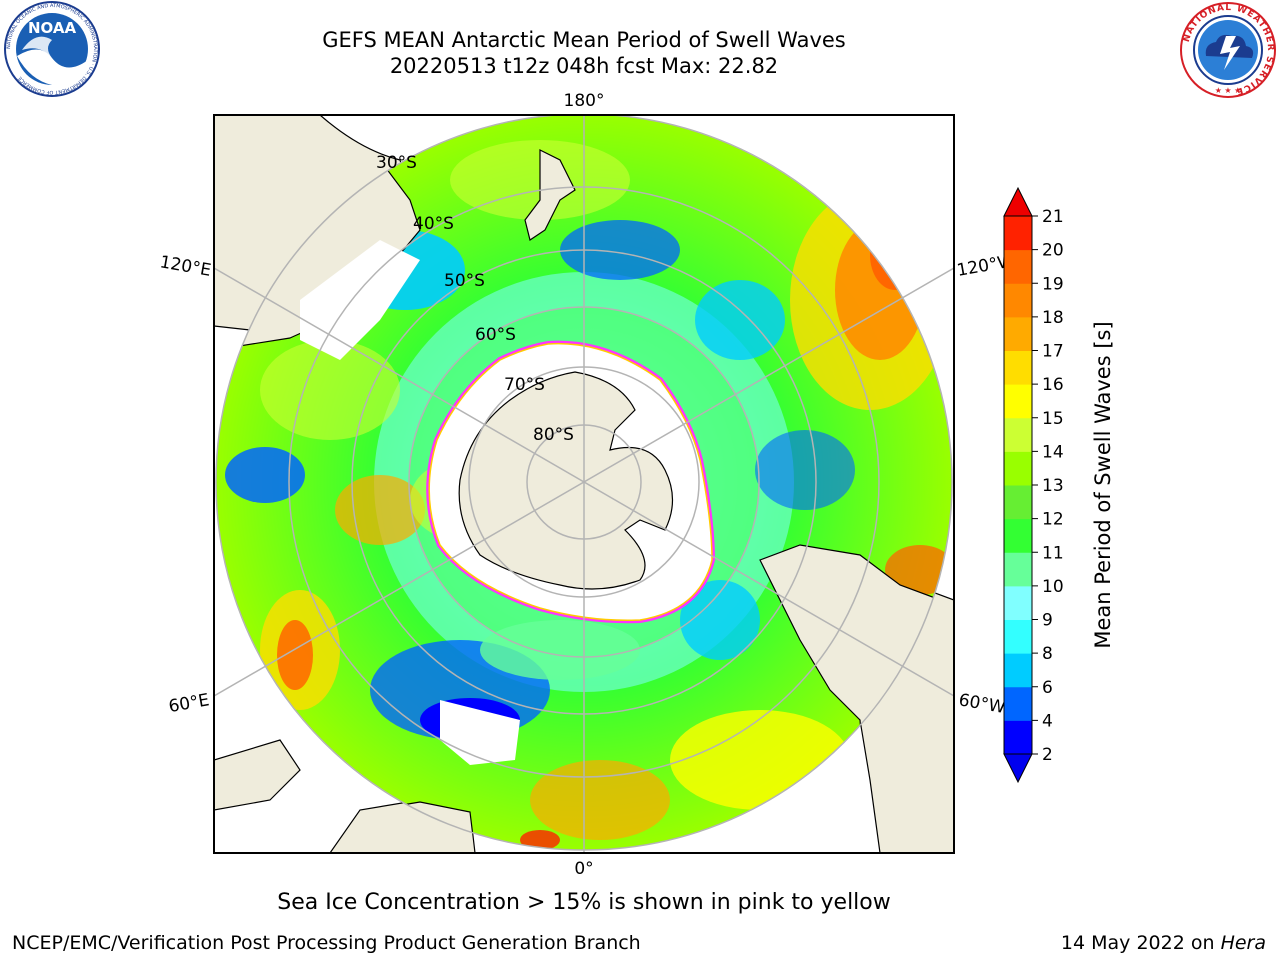  Describe the element at coordinates (566, 480) in the screenshot. I see `antarctic-continent` at that location.